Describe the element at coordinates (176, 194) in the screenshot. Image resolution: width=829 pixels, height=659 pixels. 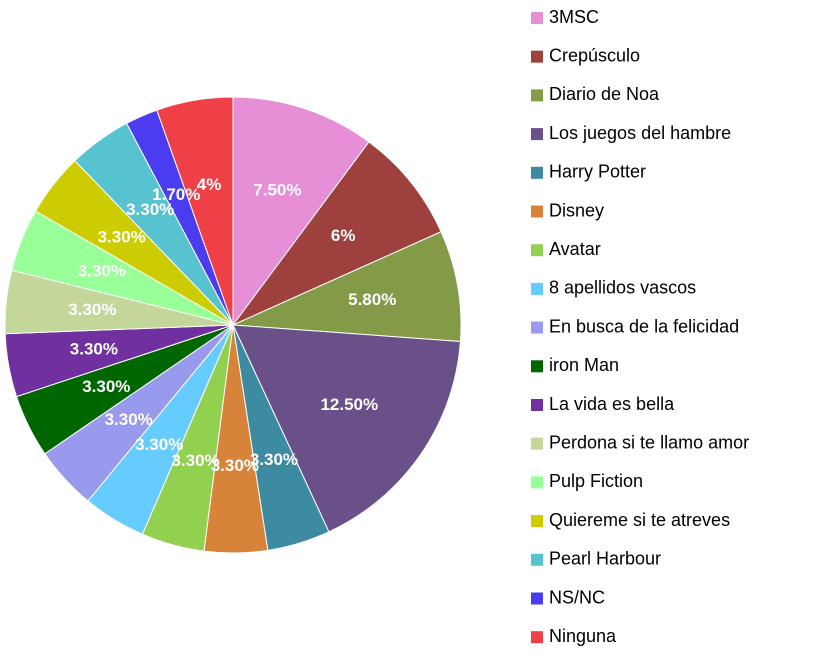
I see `data-label: 1.70%` at that location.